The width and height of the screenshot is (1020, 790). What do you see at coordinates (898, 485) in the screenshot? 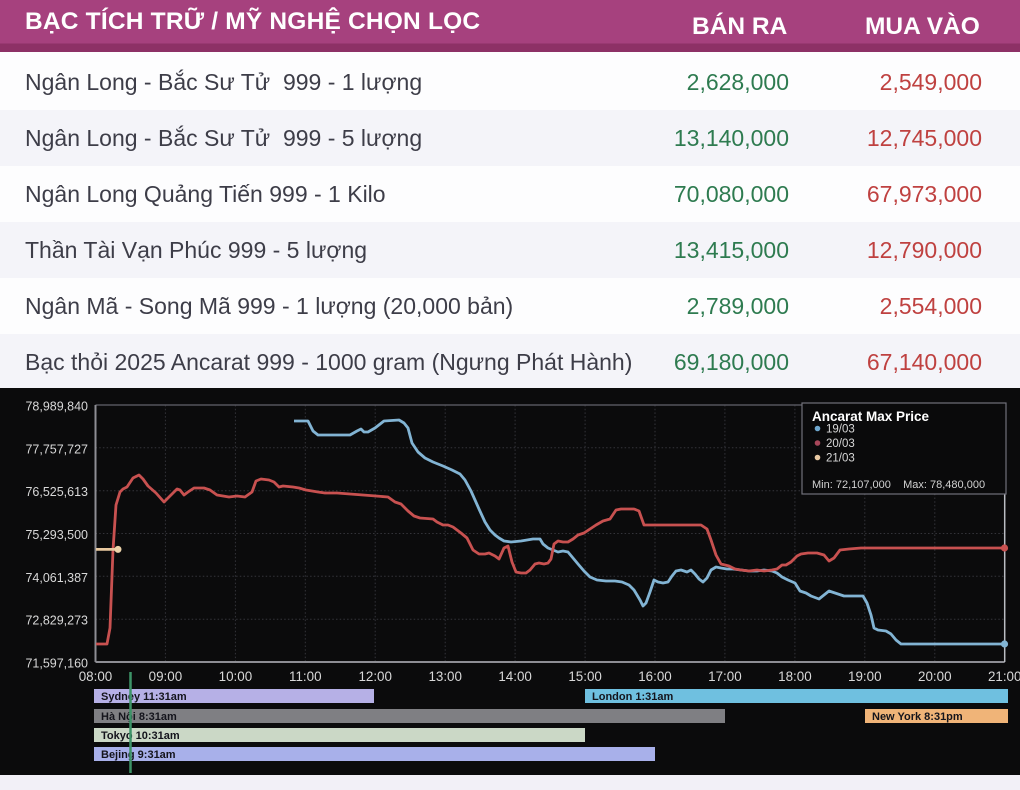
I see `svg-text:Min: 72,107,000 Max: 78,480: Min: 72,107,000 Max: 78,480,000` at bounding box center [898, 485].